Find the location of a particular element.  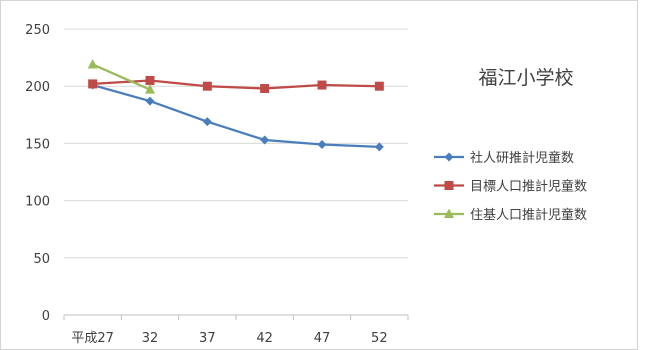

legend-label: 住基人口推計児童数 is located at coordinates (528, 215).